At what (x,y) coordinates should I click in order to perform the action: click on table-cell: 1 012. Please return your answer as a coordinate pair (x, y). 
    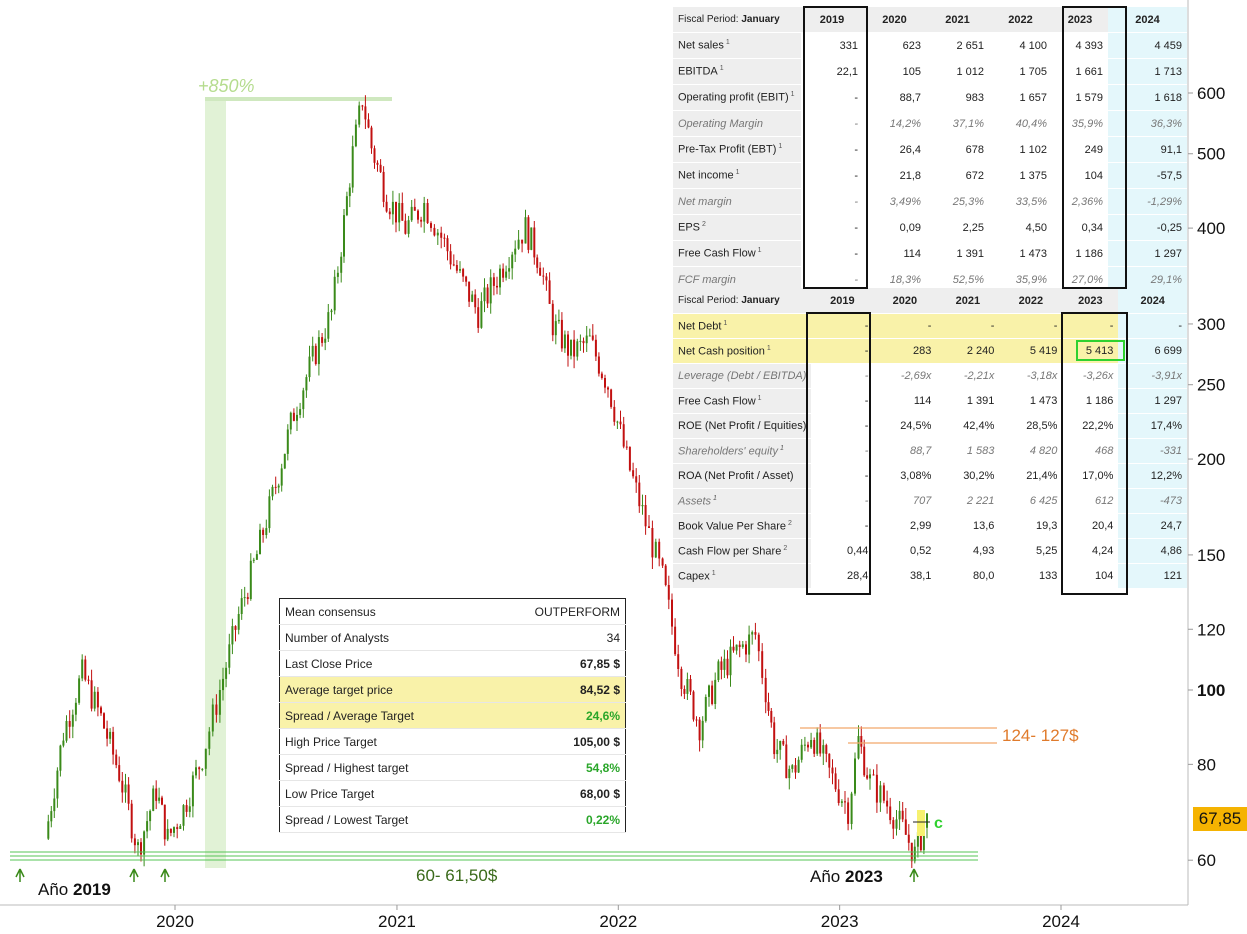
    Looking at the image, I should click on (957, 71).